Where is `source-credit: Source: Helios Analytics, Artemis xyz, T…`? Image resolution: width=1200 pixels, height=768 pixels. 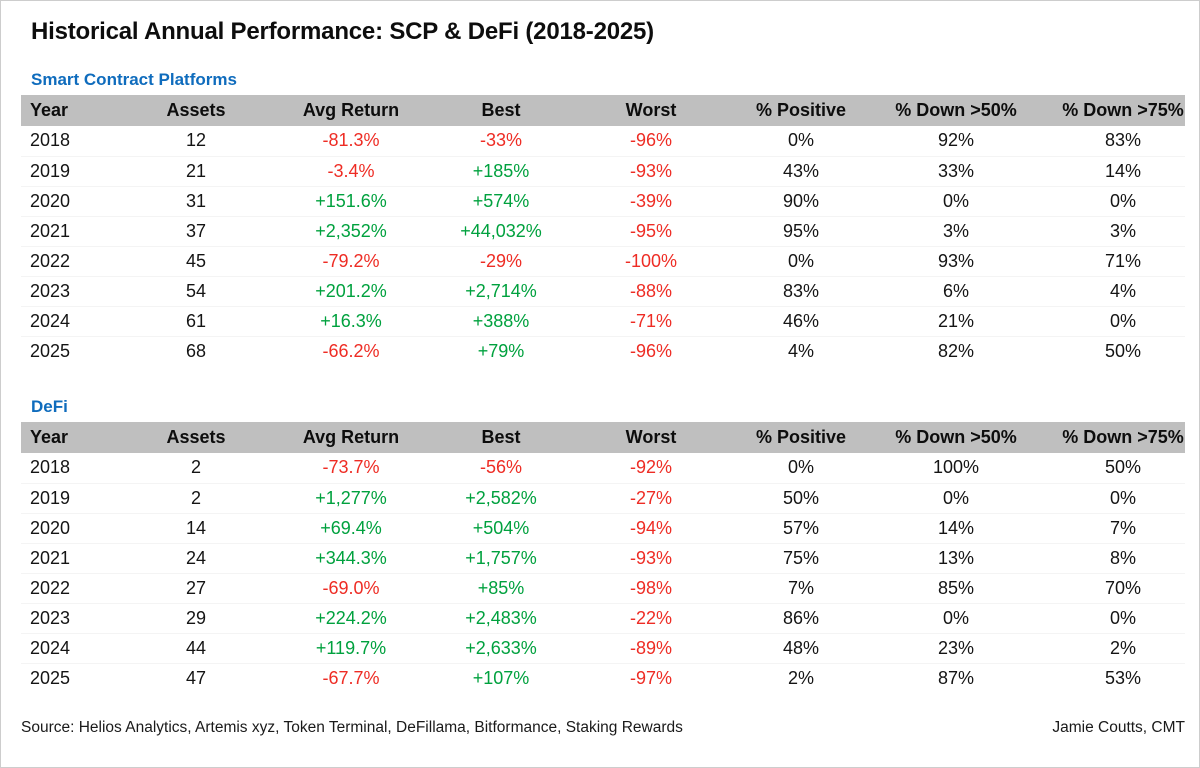 source-credit: Source: Helios Analytics, Artemis xyz, T… is located at coordinates (352, 727).